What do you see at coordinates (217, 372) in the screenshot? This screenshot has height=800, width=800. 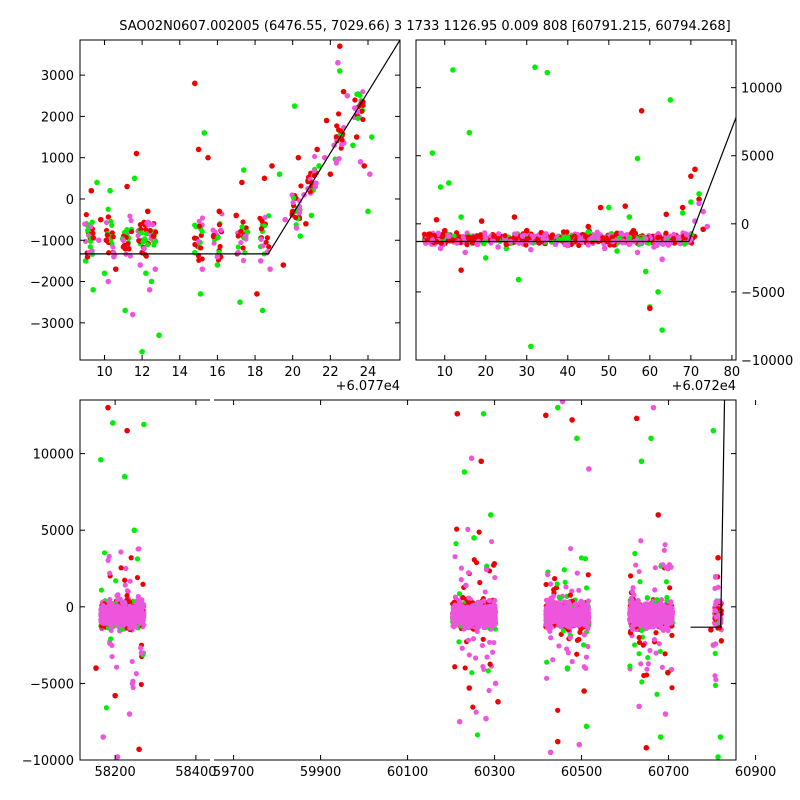 I see `x-tick-label: 16` at bounding box center [217, 372].